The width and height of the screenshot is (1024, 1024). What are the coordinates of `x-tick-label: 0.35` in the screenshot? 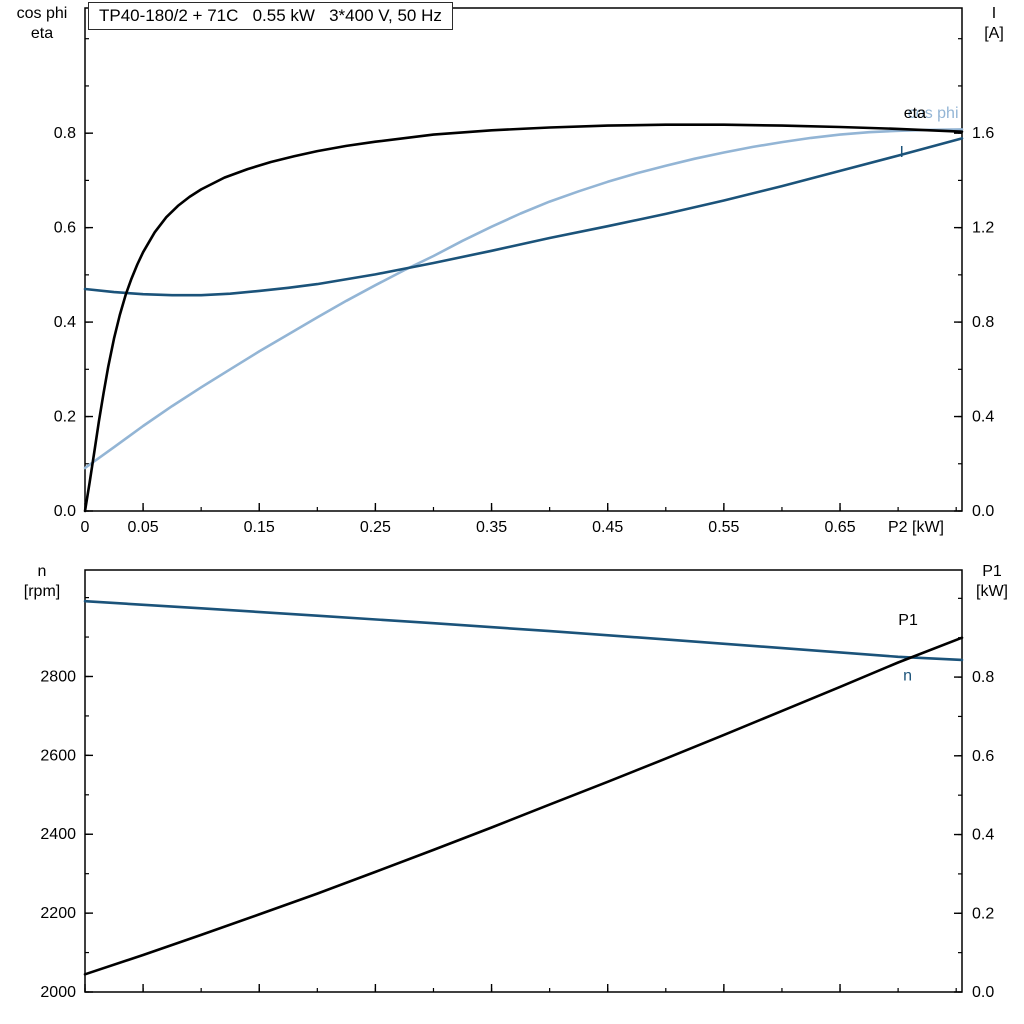 It's located at (491, 527).